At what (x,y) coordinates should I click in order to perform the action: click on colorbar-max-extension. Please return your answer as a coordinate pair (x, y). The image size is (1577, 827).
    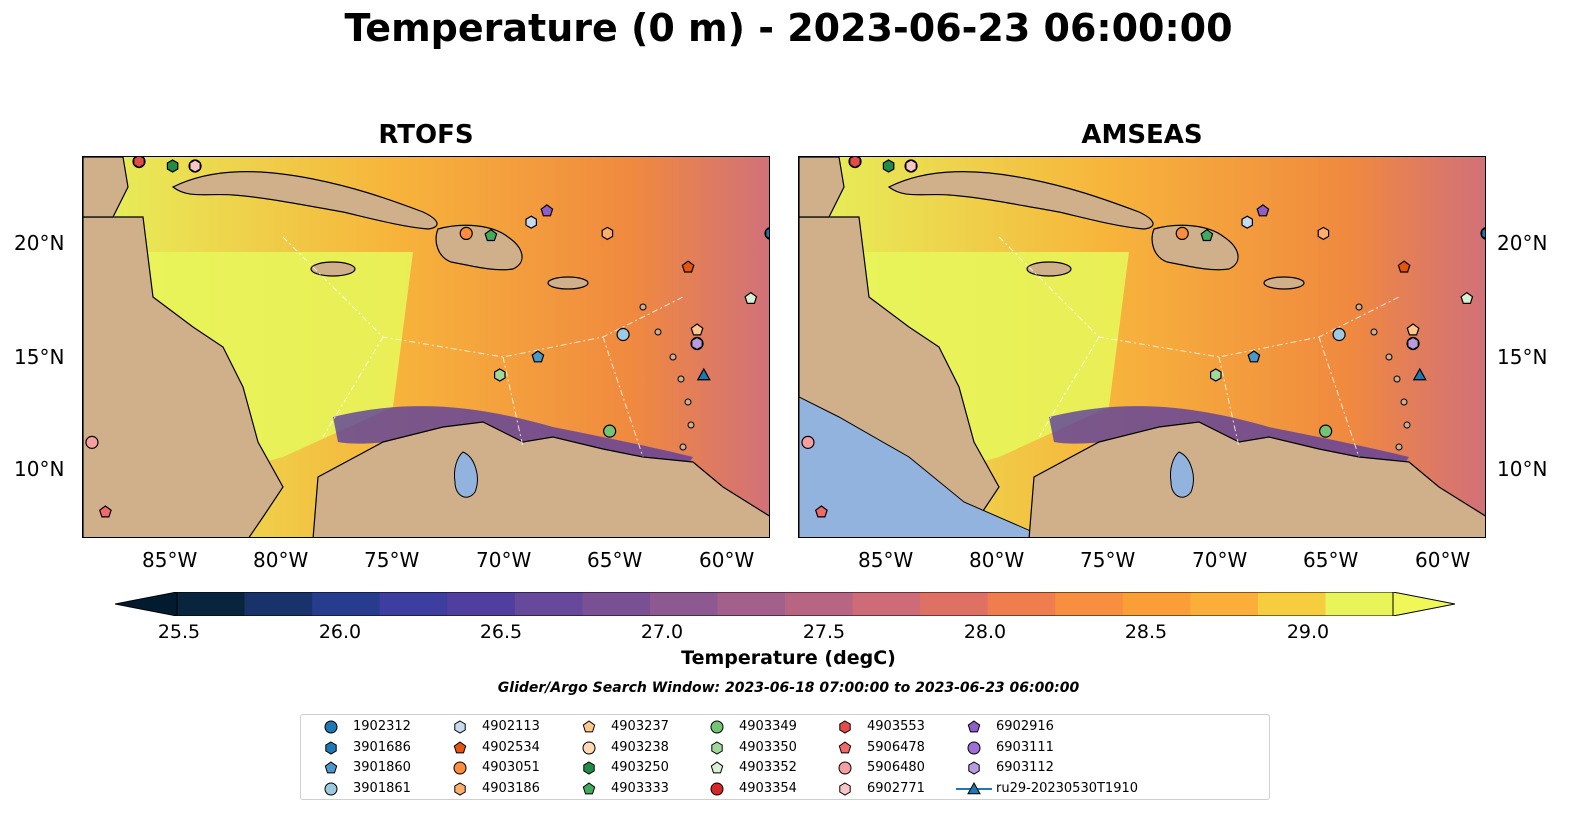
    Looking at the image, I should click on (1423, 604).